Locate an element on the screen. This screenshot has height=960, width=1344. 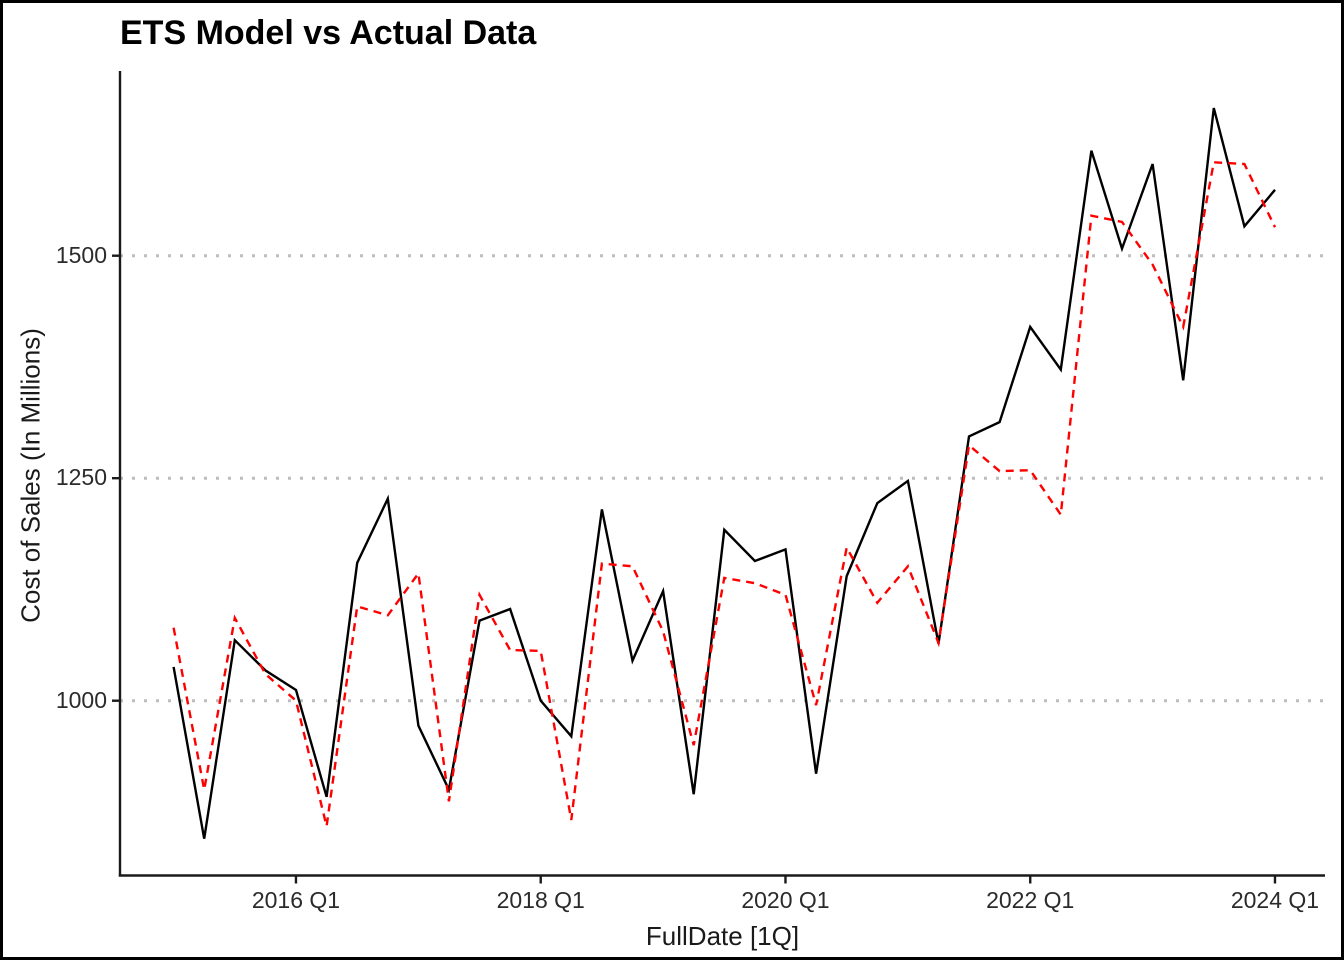
x-tick-label-2020-Q1: 2020 Q1 is located at coordinates (785, 900).